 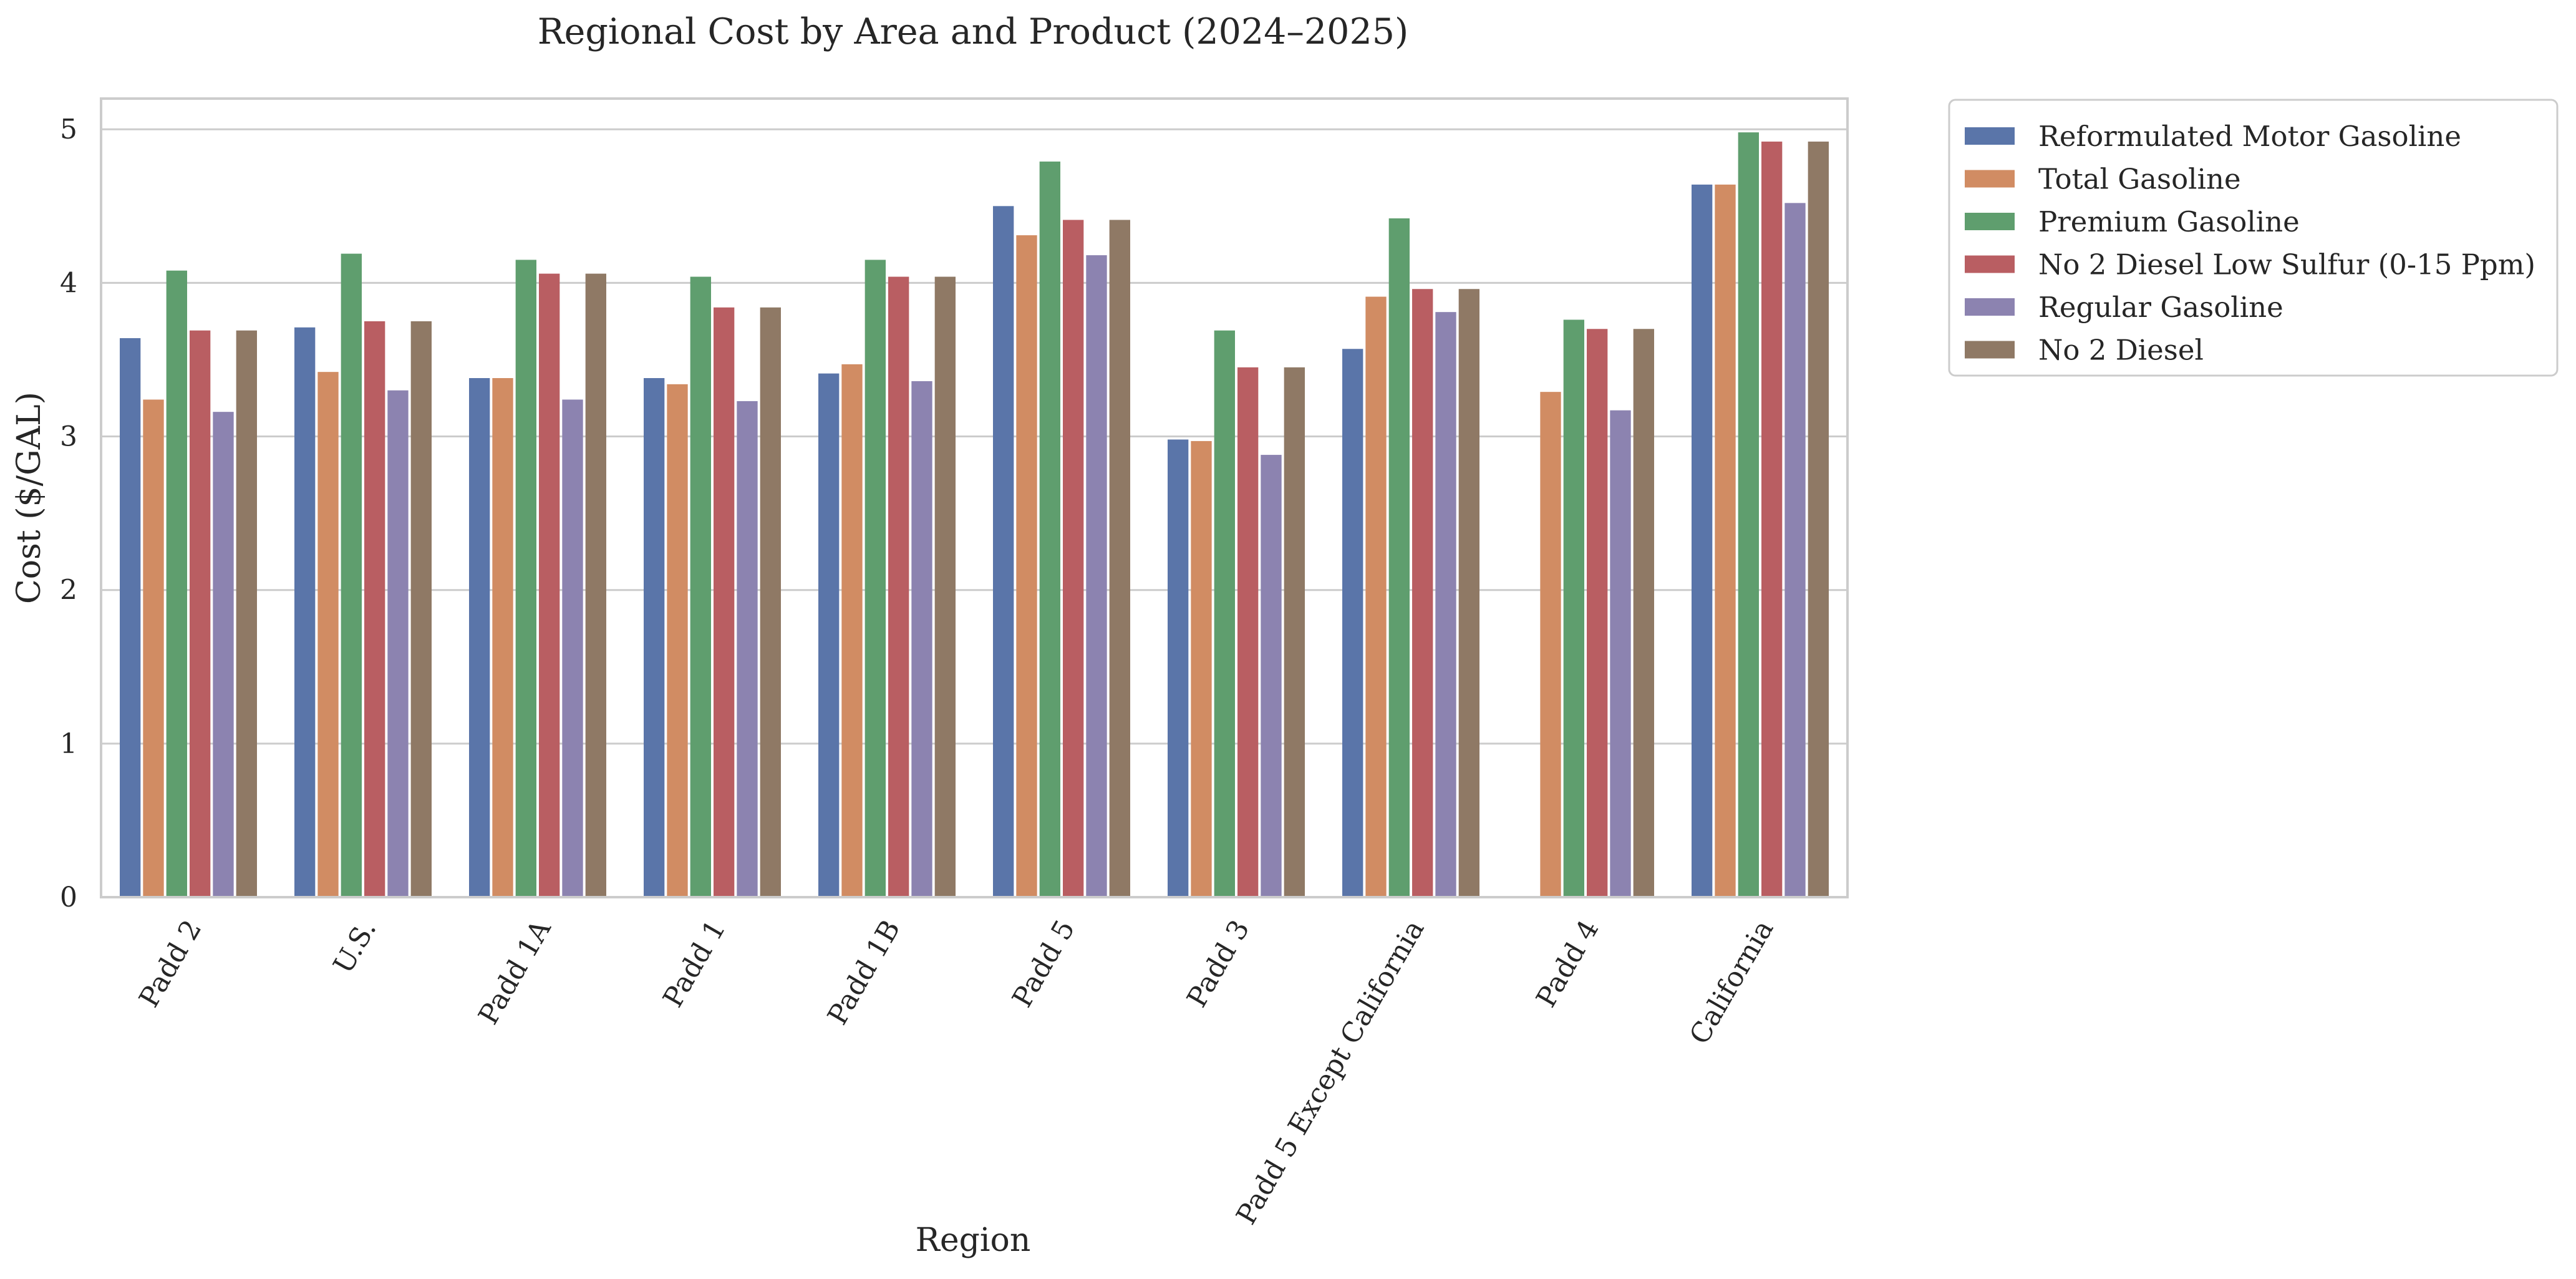 What do you see at coordinates (68, 897) in the screenshot?
I see `y-tick-label: 0` at bounding box center [68, 897].